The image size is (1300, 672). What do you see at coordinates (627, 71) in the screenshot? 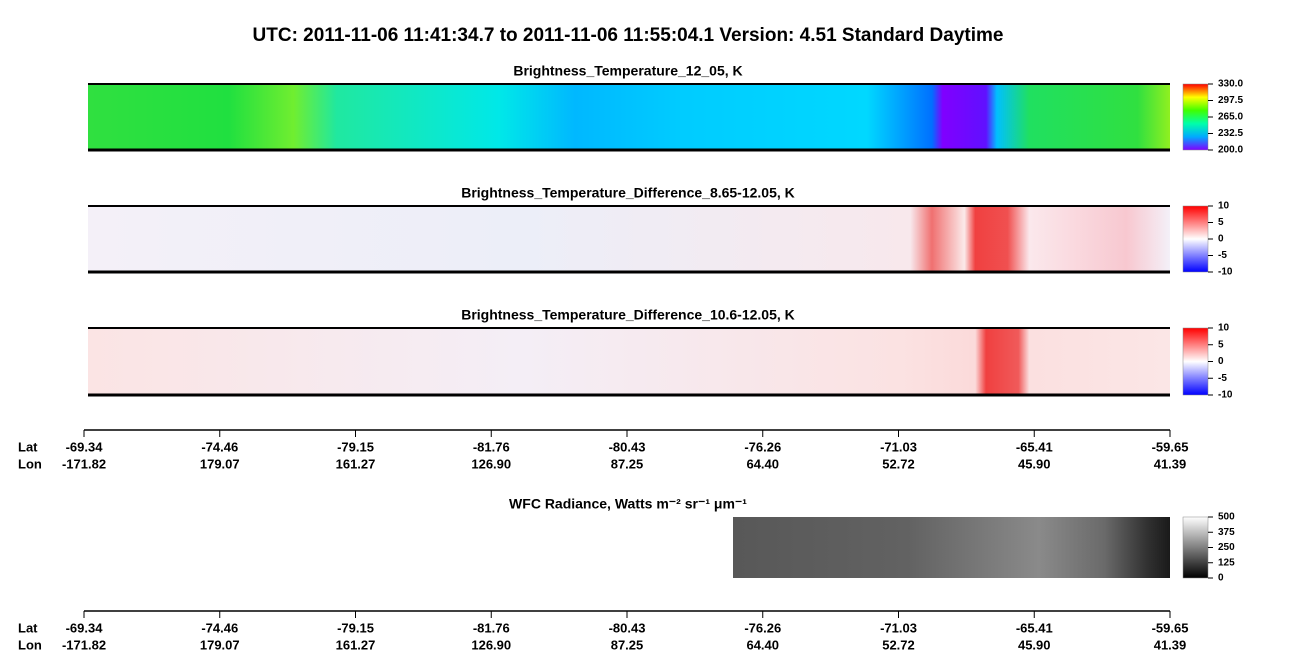
I see `panel-title: Brightness_Temperature_12_05, K` at bounding box center [627, 71].